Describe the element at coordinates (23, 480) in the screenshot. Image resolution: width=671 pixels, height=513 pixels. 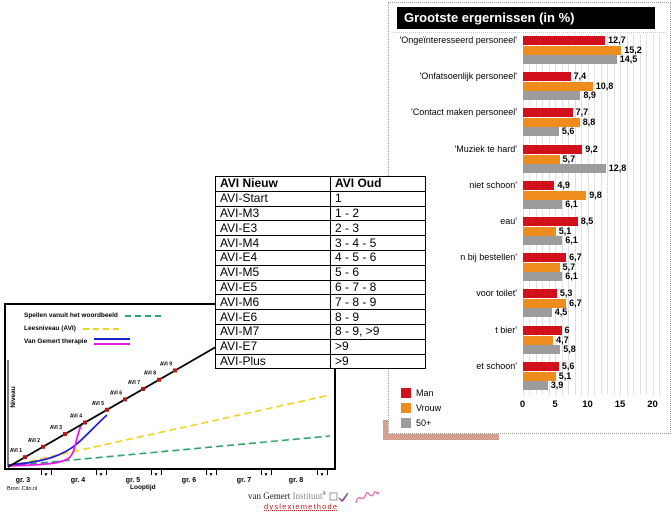
I see `x-tick-label: gr. 3` at that location.